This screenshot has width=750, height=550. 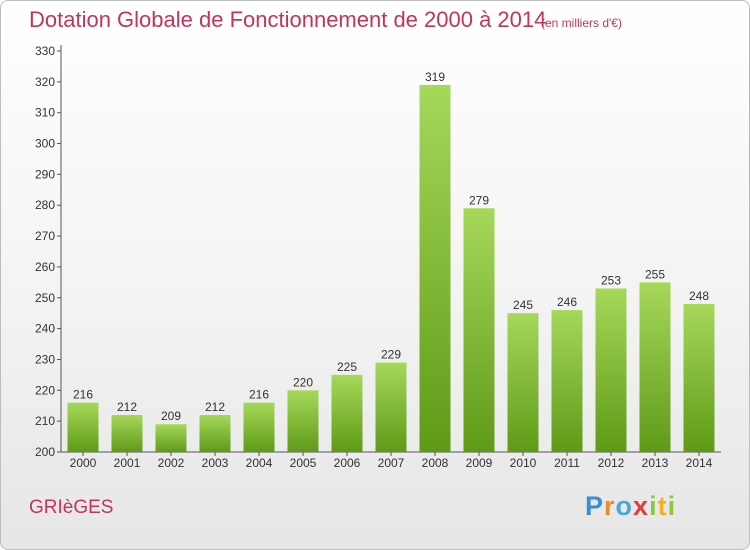 What do you see at coordinates (259, 427) in the screenshot?
I see `bar-2004` at bounding box center [259, 427].